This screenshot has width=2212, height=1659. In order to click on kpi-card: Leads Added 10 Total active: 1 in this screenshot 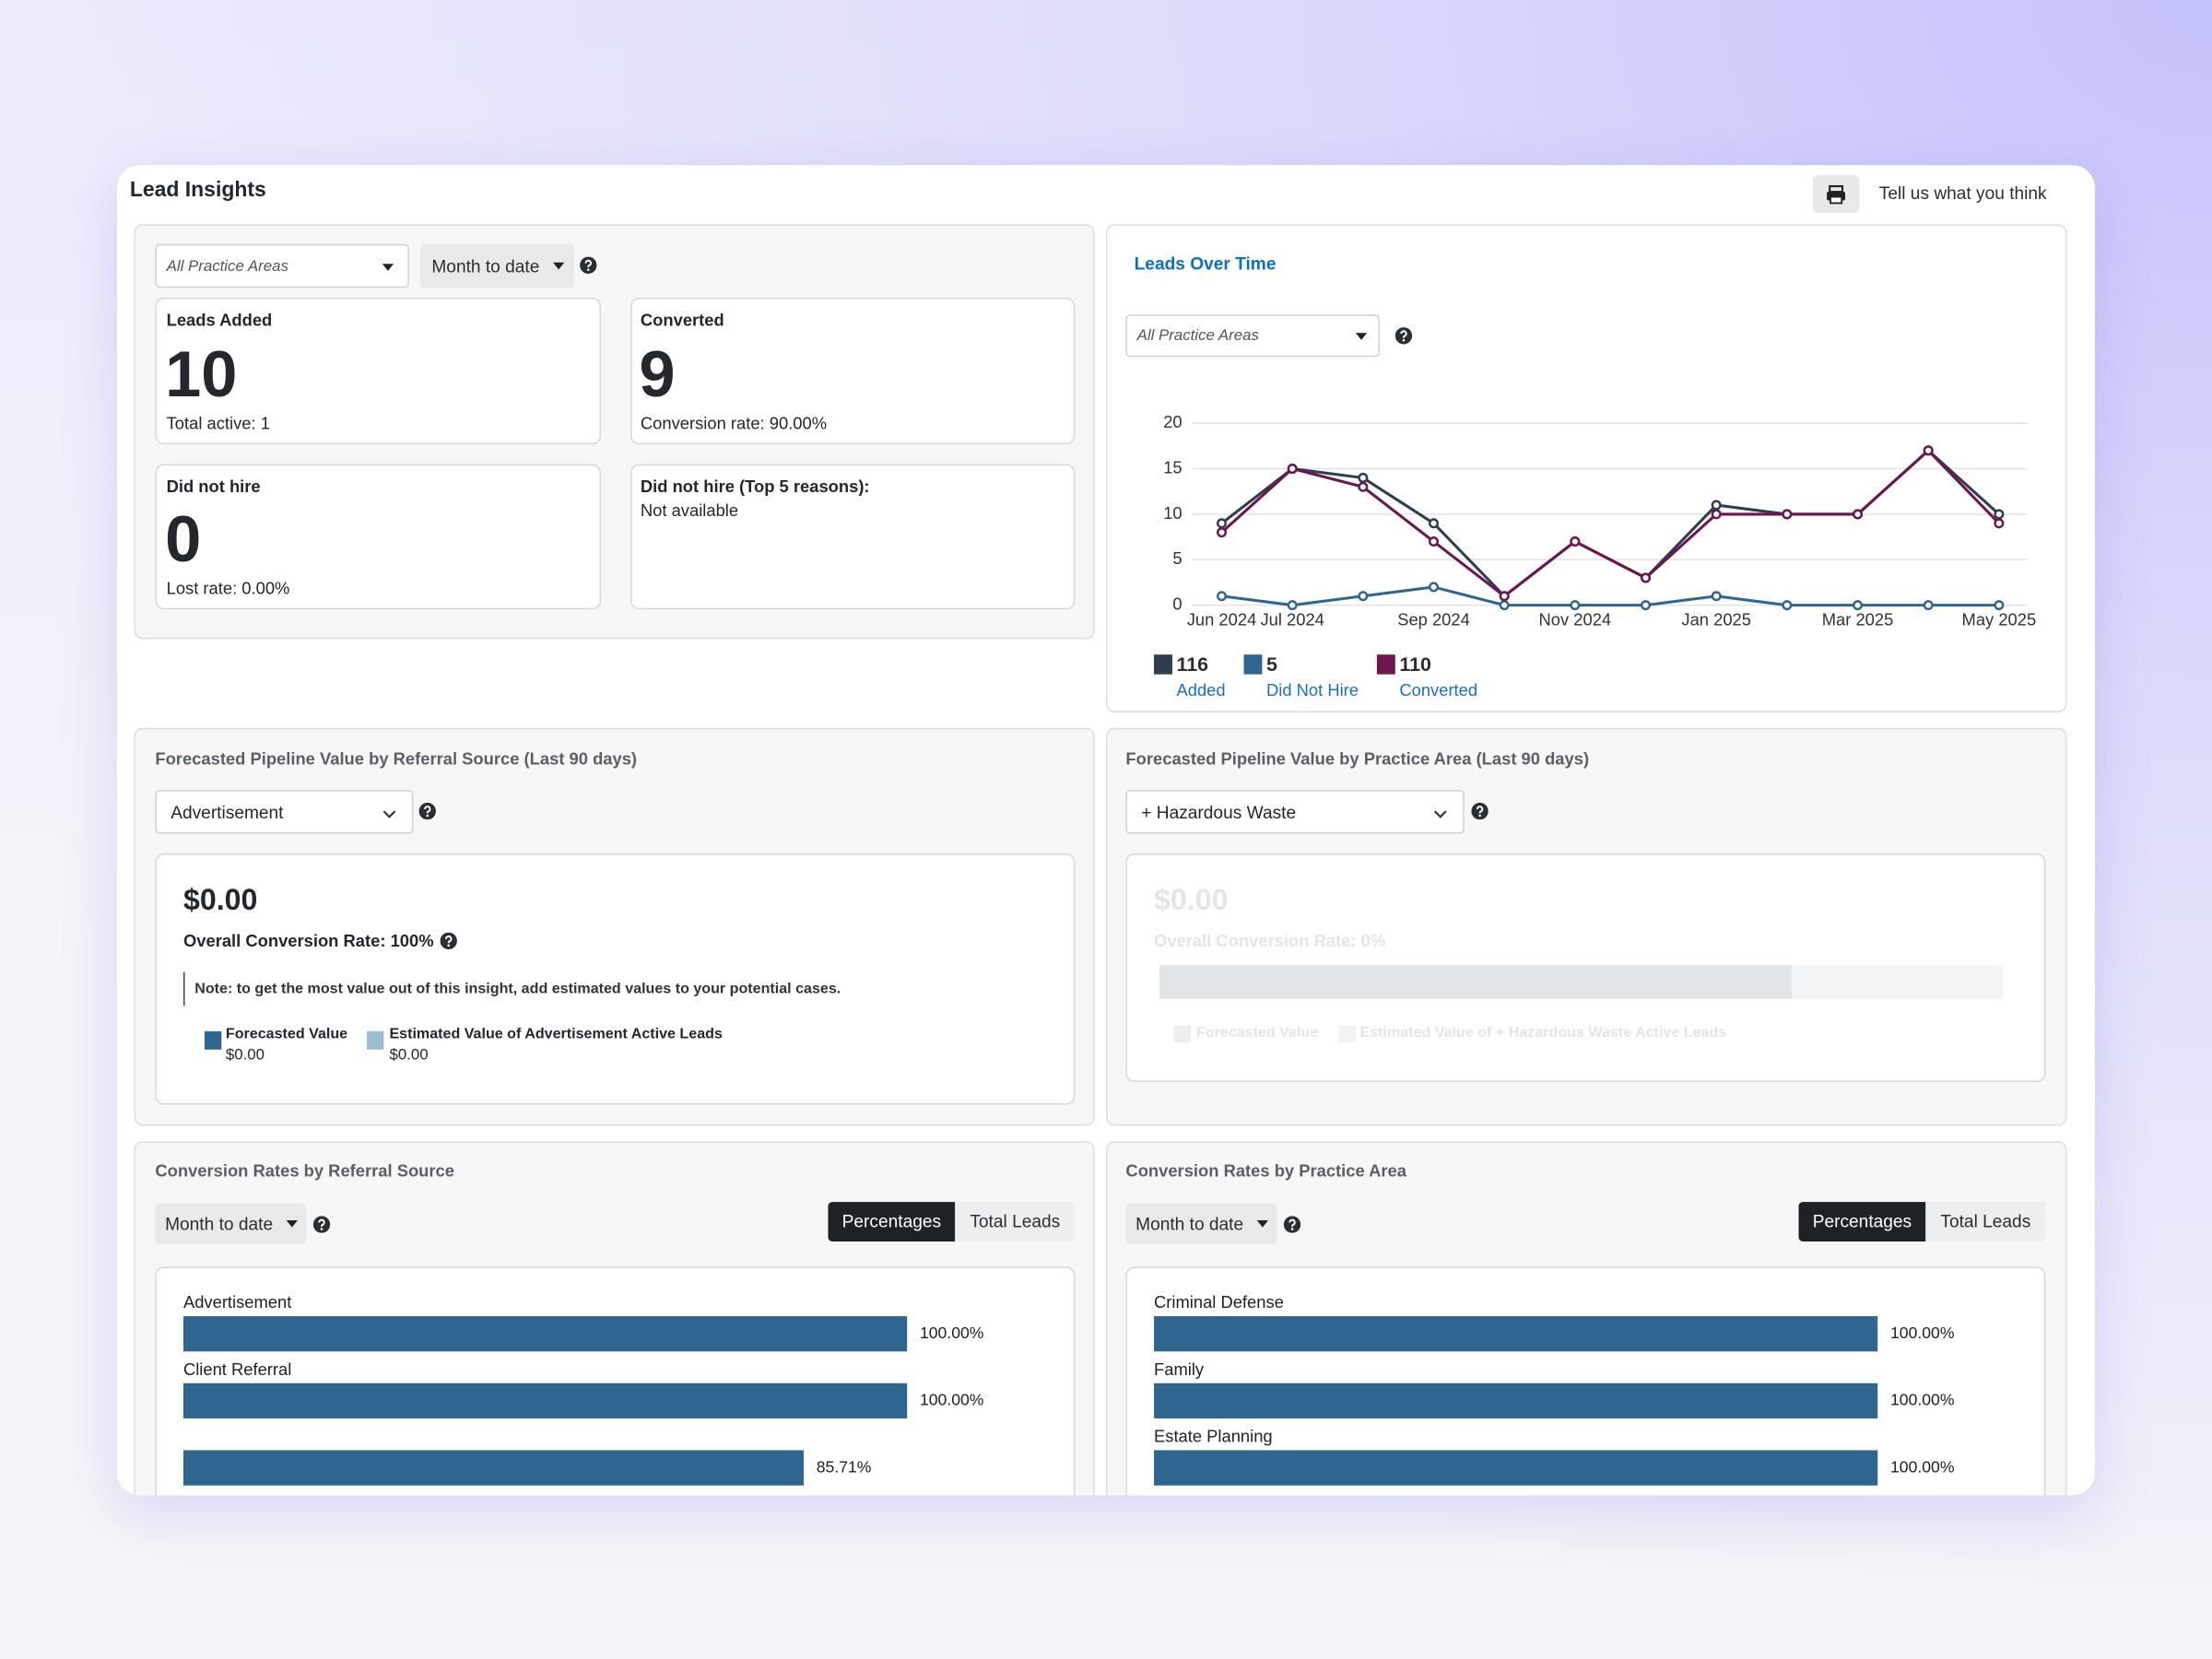, I will do `click(378, 371)`.